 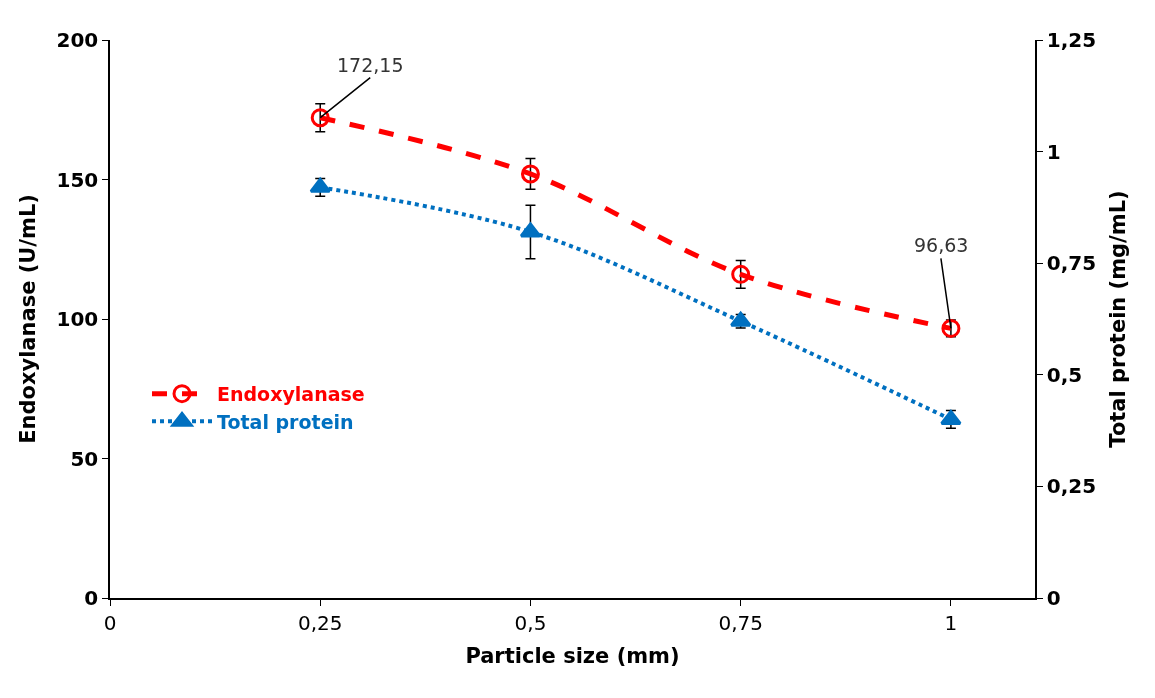 I want to click on y2-axis-title: Total protein (mg/mL), so click(x=1117, y=319).